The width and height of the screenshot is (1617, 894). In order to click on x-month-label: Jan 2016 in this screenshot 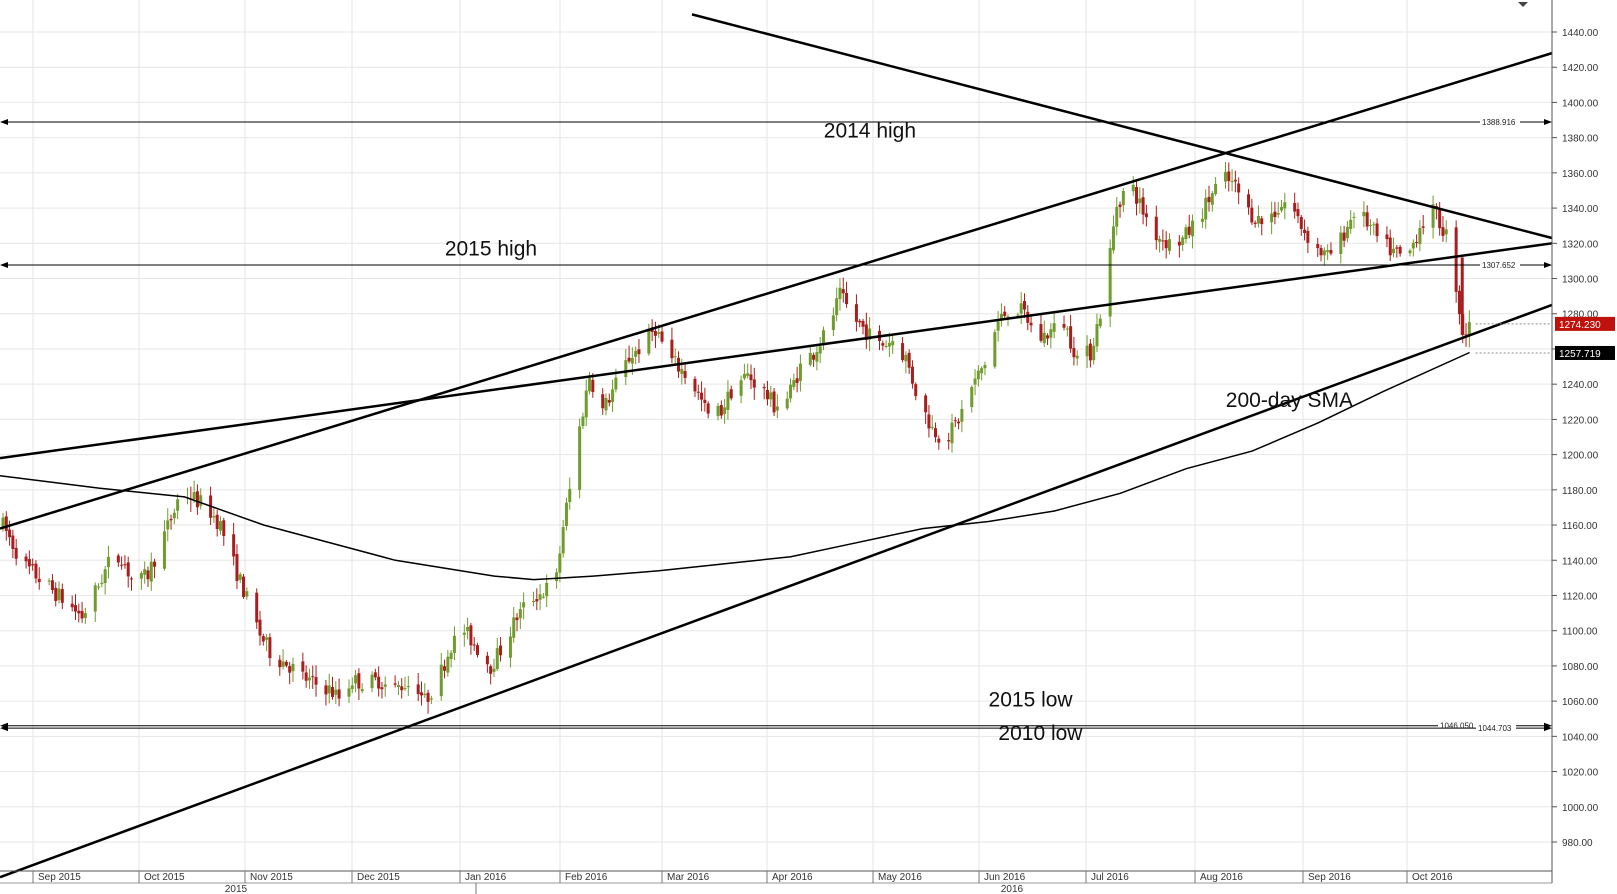, I will do `click(486, 877)`.